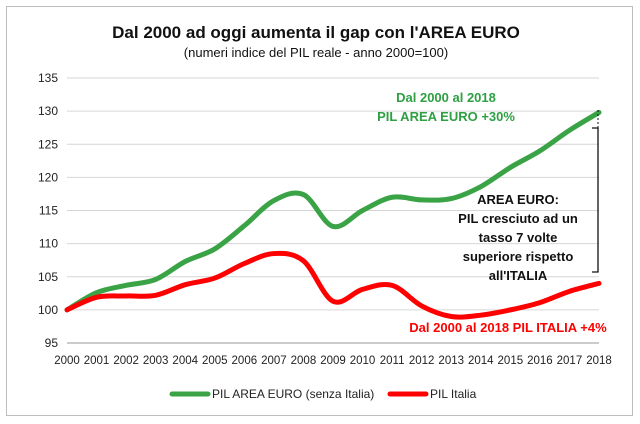 The width and height of the screenshot is (640, 424). What do you see at coordinates (481, 361) in the screenshot?
I see `x-tick-label: 2014` at bounding box center [481, 361].